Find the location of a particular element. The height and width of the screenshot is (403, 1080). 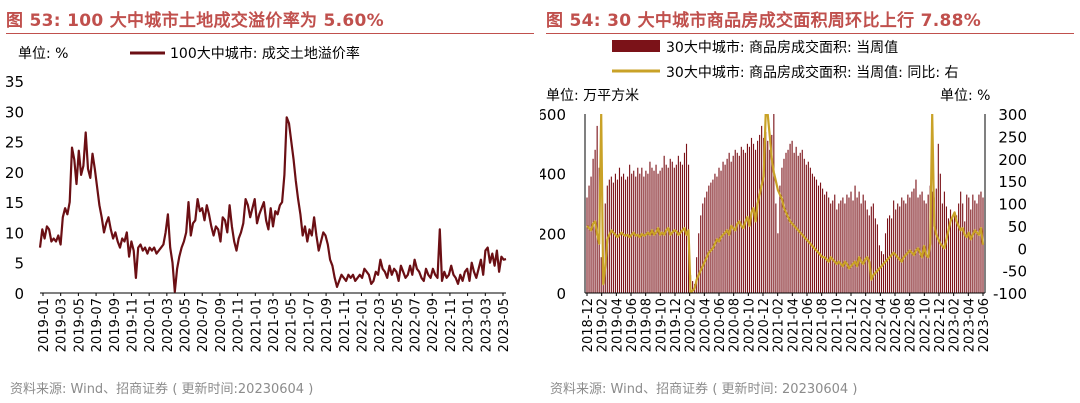

x-tick-label: 2021-08 is located at coordinates (823, 325).